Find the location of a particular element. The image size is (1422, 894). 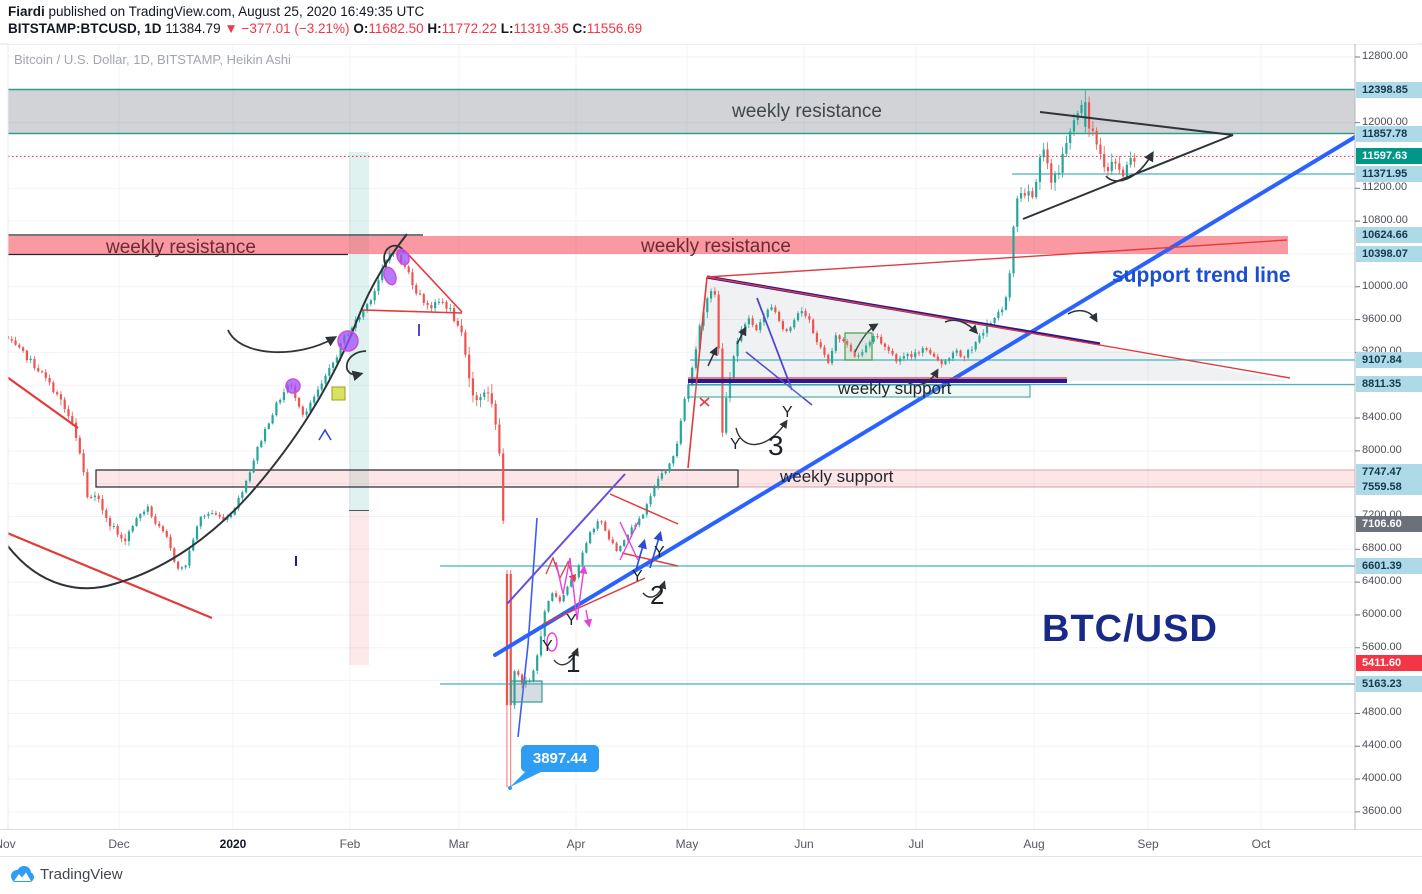

high-label: H: is located at coordinates (434, 28).